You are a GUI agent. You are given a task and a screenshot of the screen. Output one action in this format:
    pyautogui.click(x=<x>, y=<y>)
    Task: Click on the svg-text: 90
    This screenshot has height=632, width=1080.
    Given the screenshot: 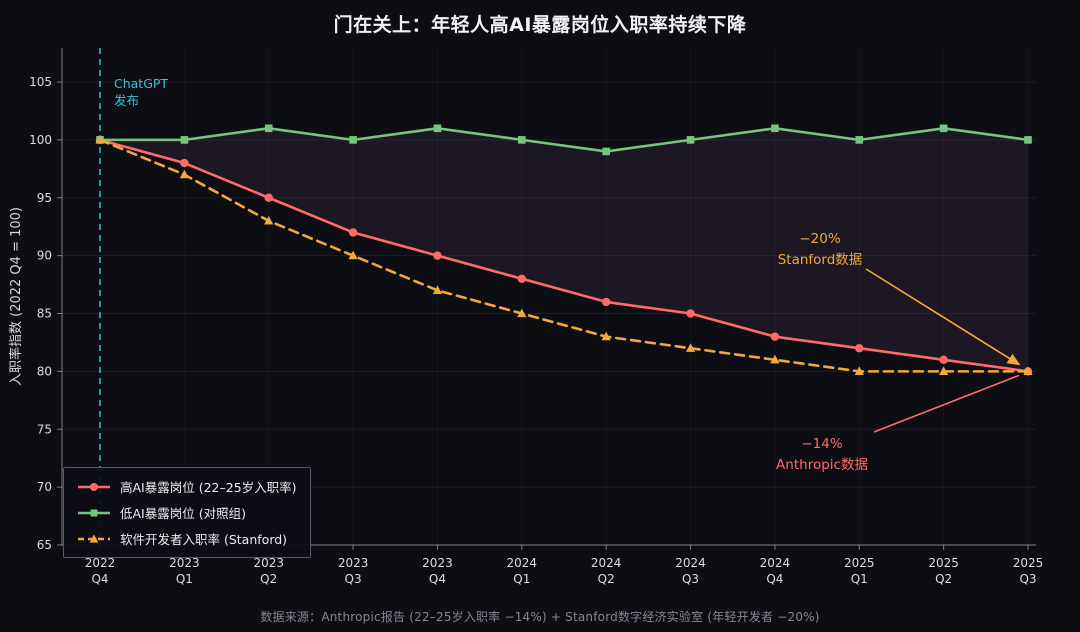 What is the action you would take?
    pyautogui.click(x=44, y=256)
    